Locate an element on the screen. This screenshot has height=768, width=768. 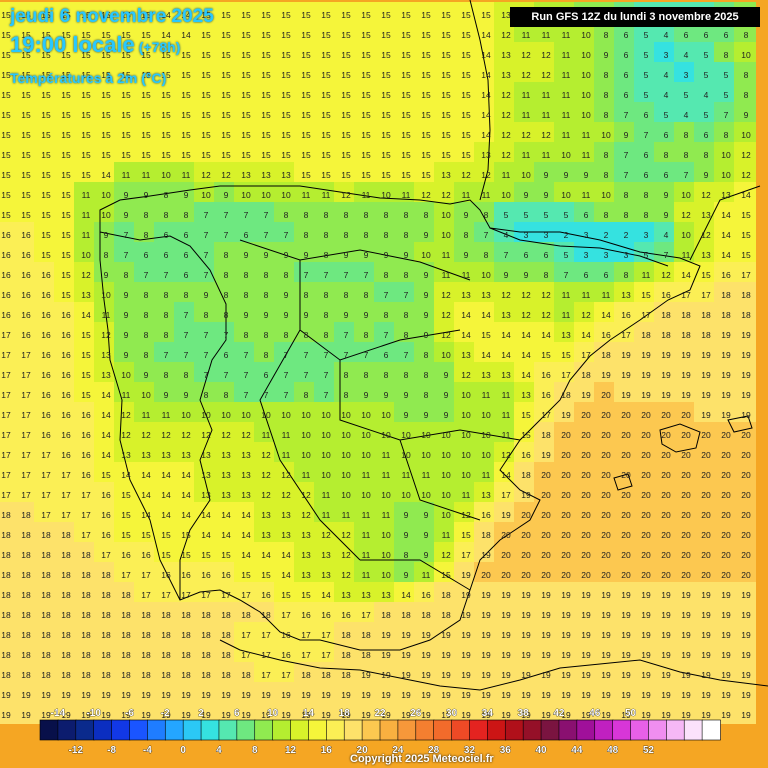
legend-top-label: -6 is located at coordinates (129, 713).